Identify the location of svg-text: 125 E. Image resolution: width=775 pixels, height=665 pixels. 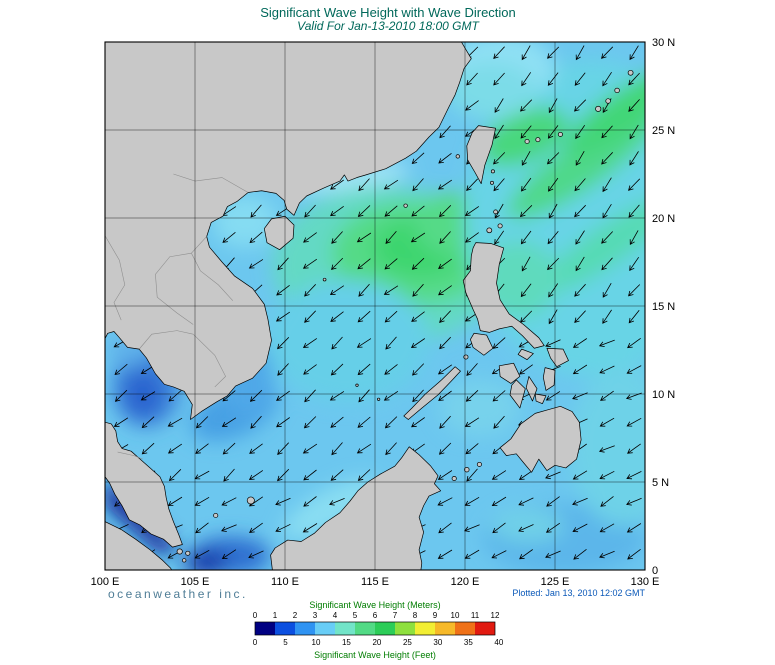
(555, 582).